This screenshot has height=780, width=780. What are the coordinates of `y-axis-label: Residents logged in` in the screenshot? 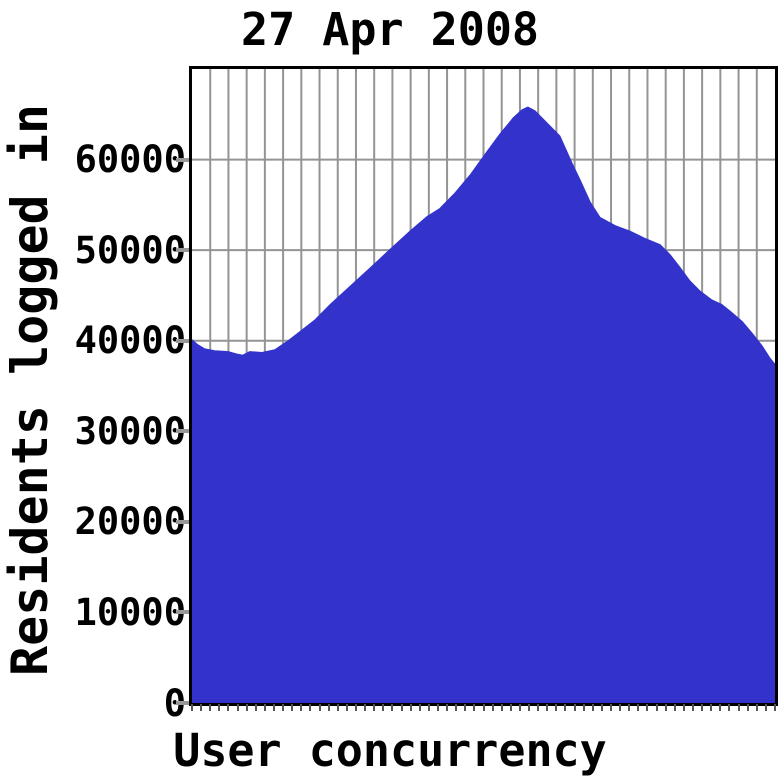 It's located at (30, 390).